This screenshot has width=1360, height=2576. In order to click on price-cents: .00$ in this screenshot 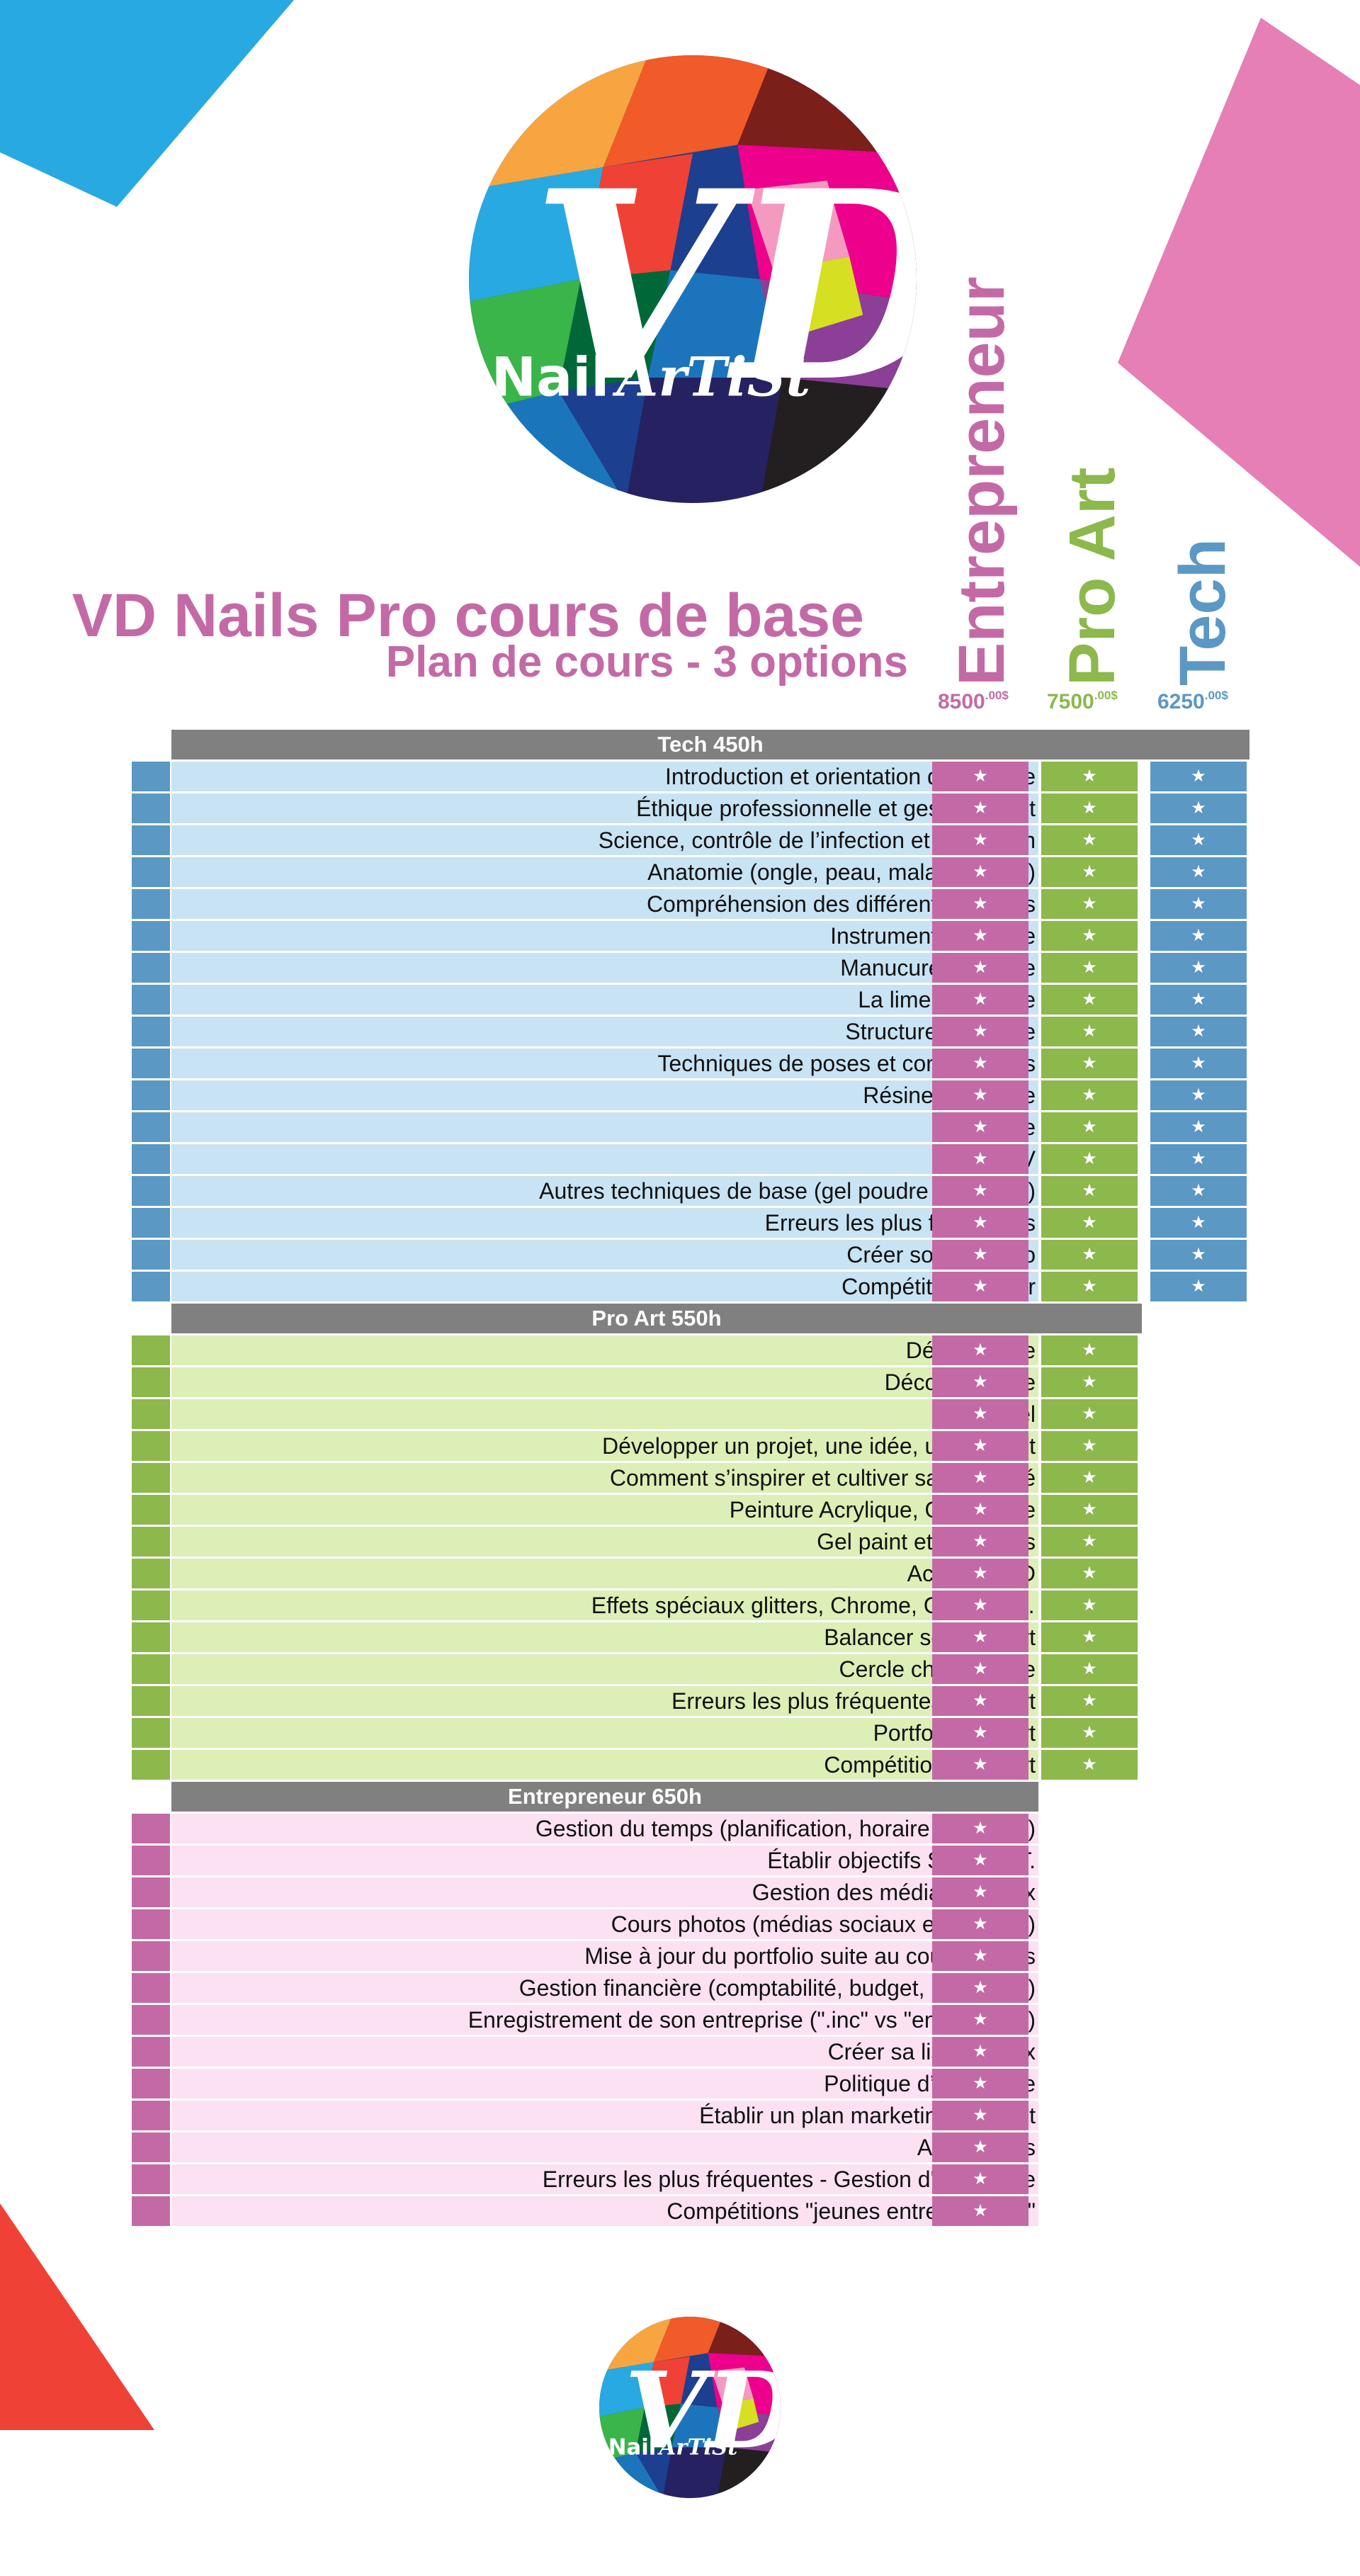, I will do `click(1106, 695)`.